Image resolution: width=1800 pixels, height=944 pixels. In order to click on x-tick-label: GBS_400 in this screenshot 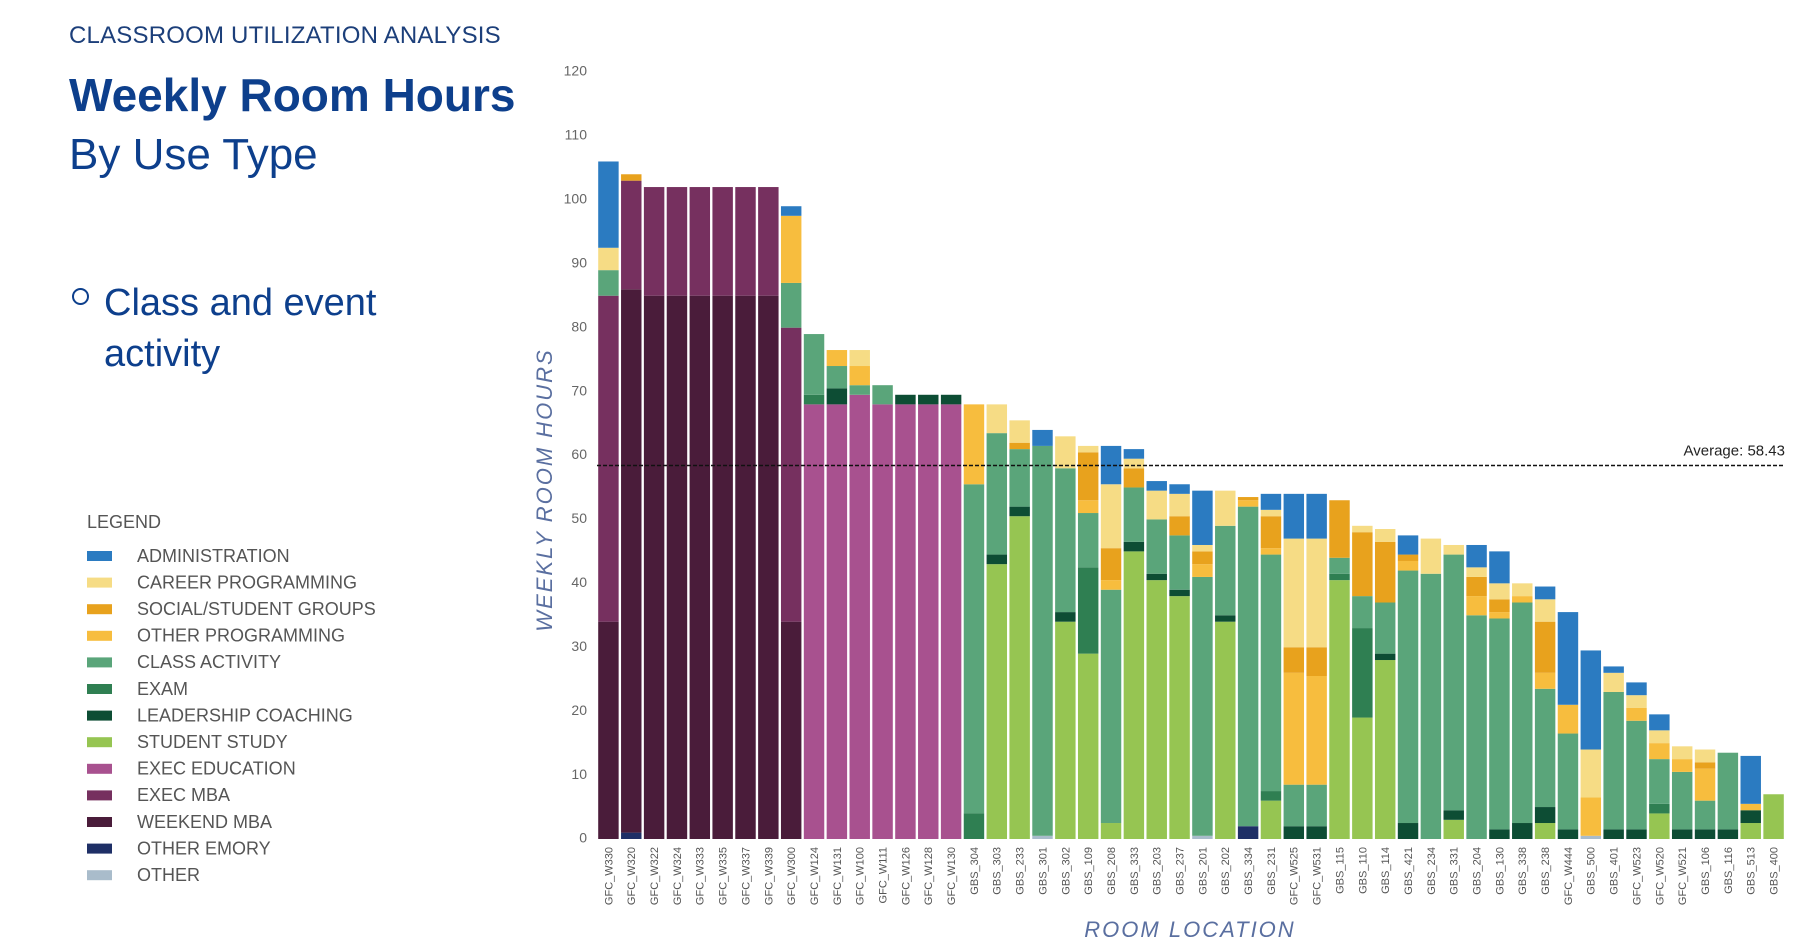, I will do `click(1774, 871)`.